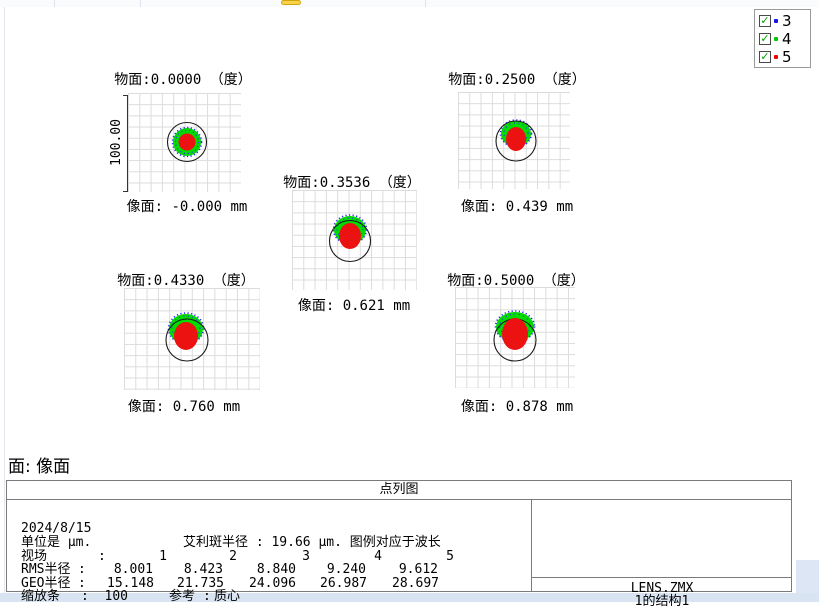 The image size is (819, 609). What do you see at coordinates (765, 38) in the screenshot?
I see `wavelength-4-checkbox: ✓` at bounding box center [765, 38].